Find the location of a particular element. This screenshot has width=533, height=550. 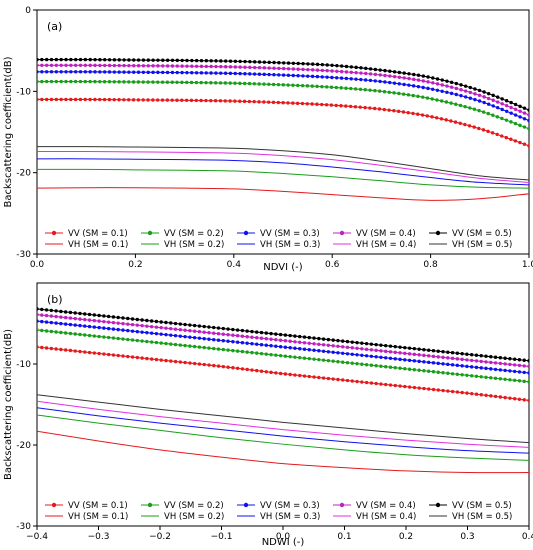

x-tick-label: −0.4 is located at coordinates (37, 537).